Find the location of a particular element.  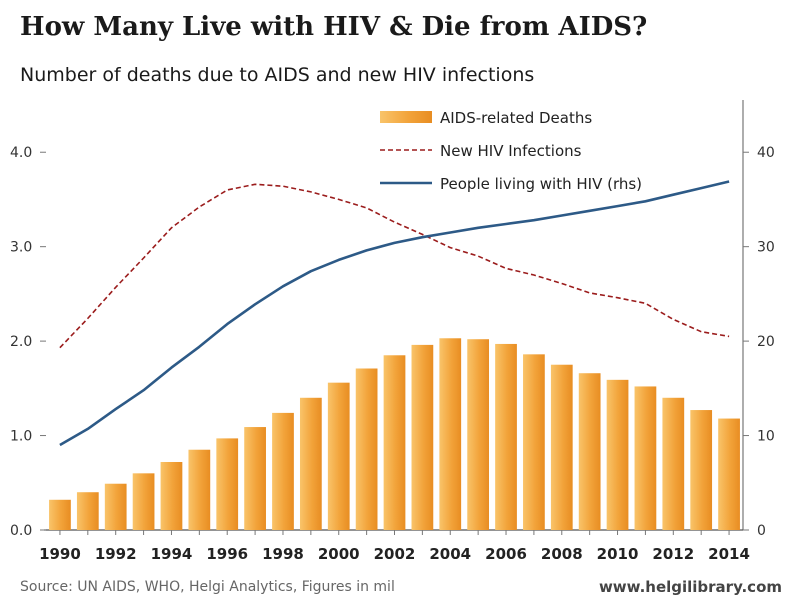

x-axis-tick-label: 1992 is located at coordinates (116, 554).